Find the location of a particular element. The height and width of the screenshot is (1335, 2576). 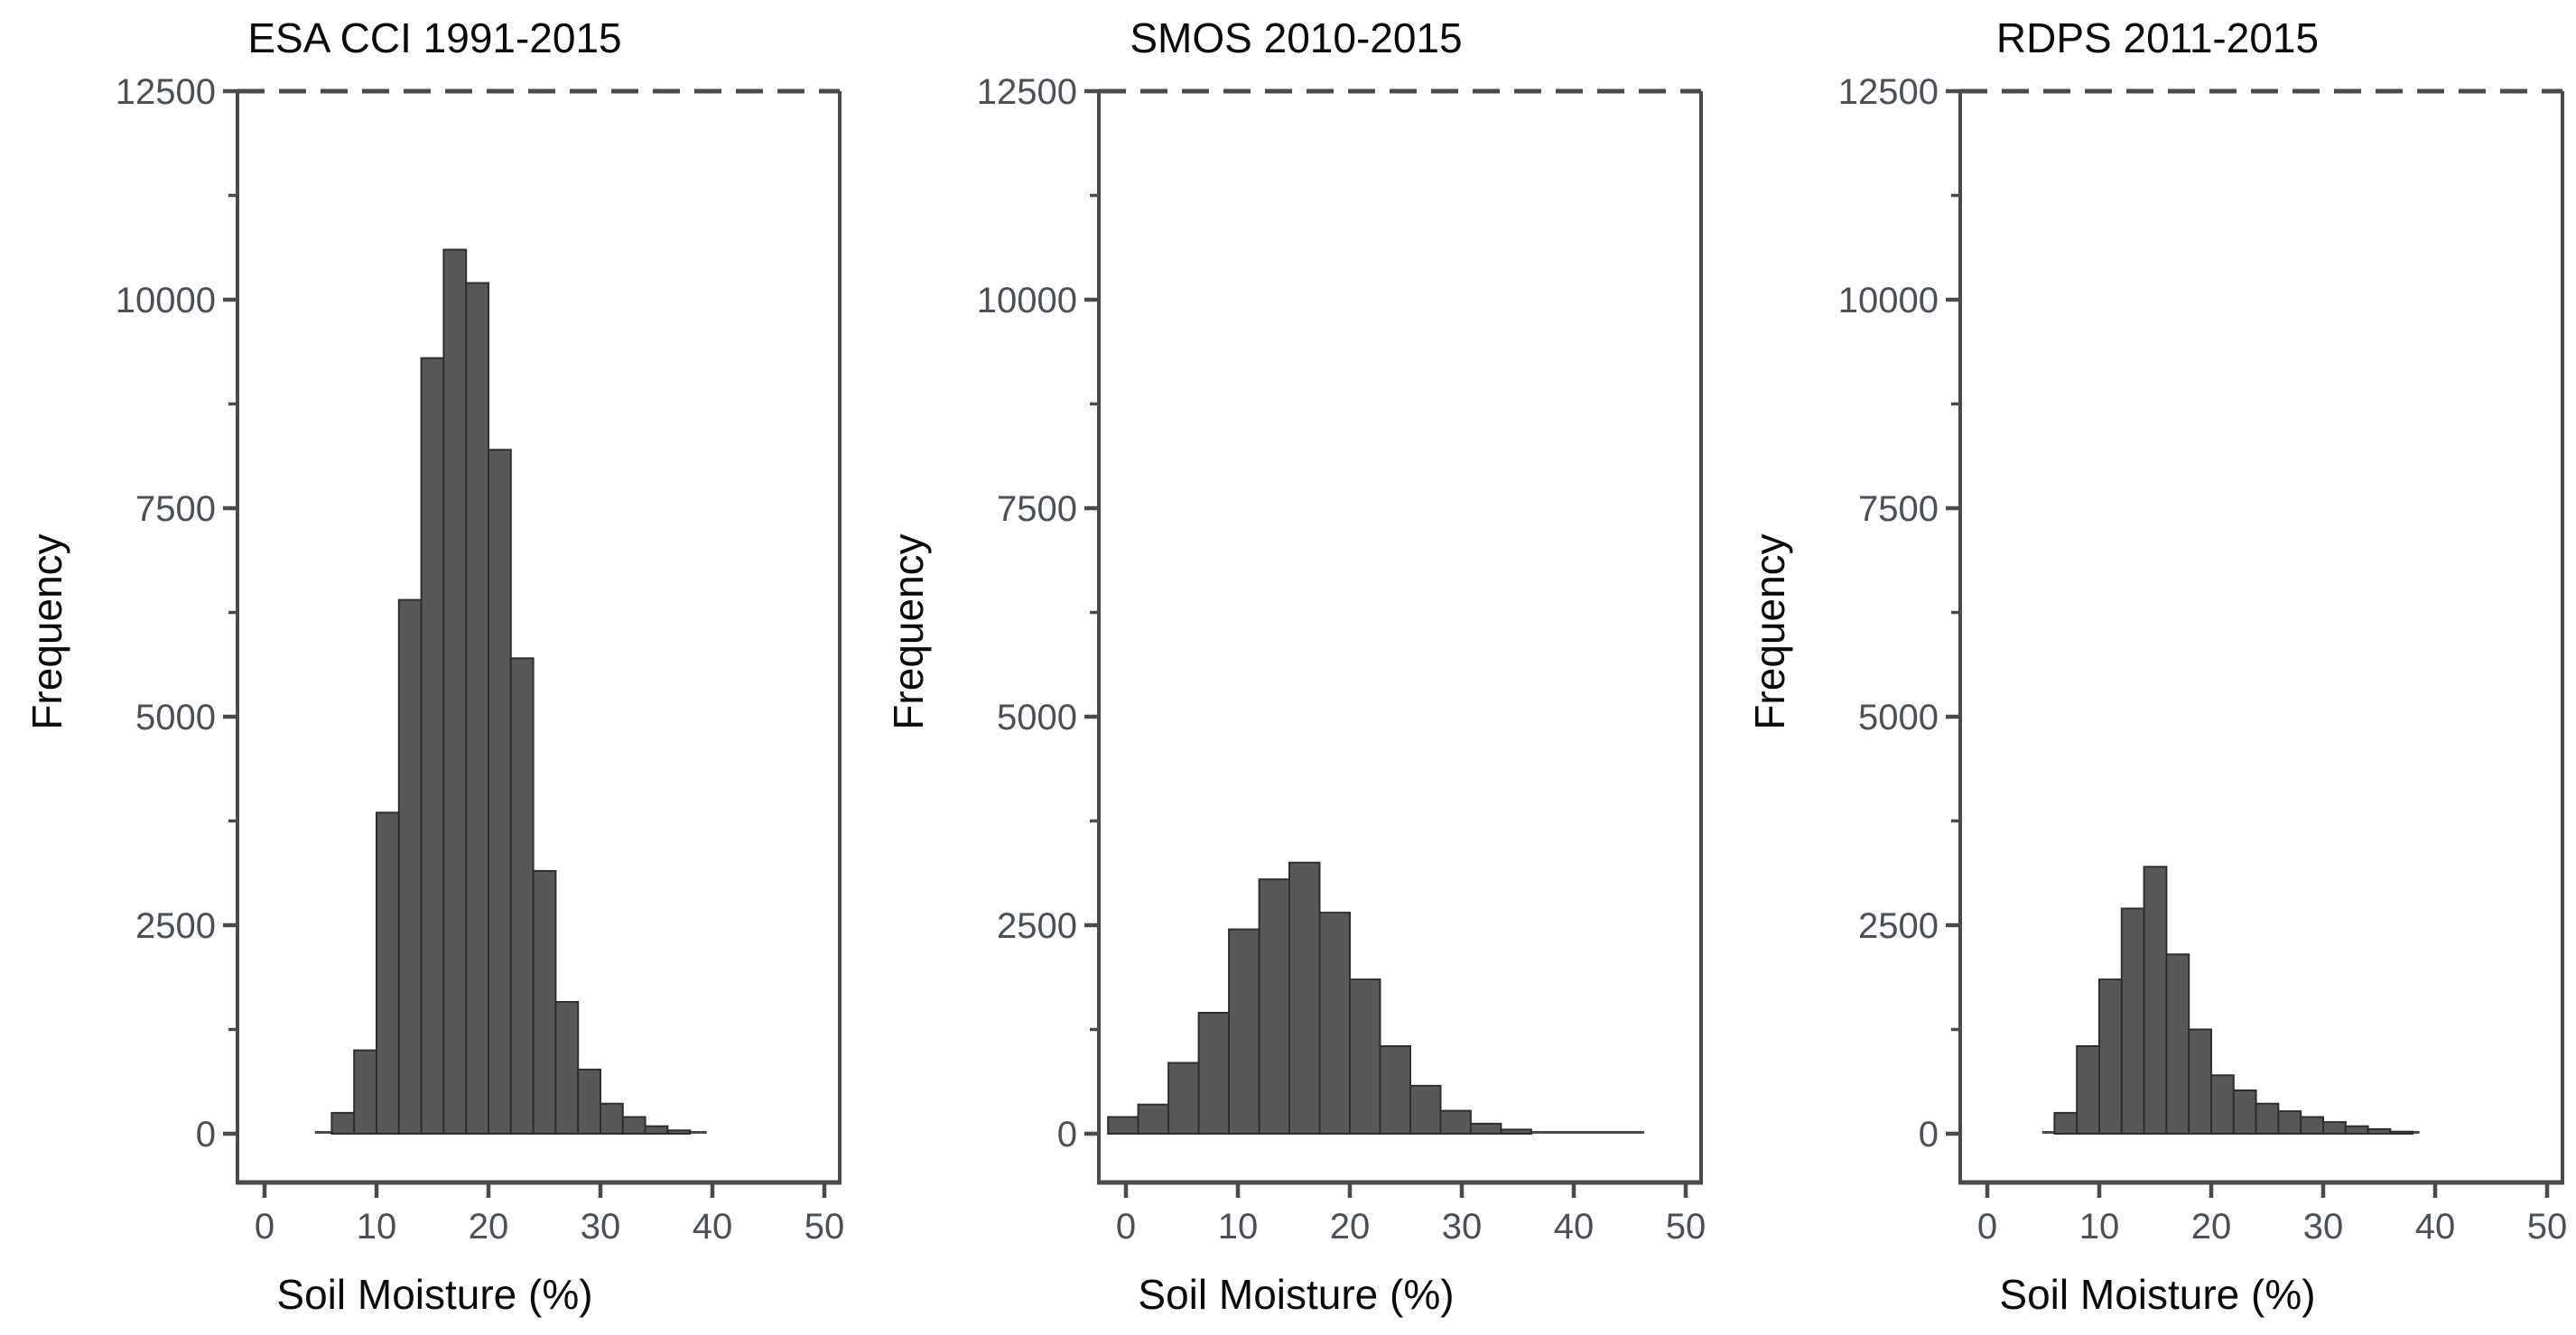

chart-title: RDPS 2011-2015 is located at coordinates (2157, 38).